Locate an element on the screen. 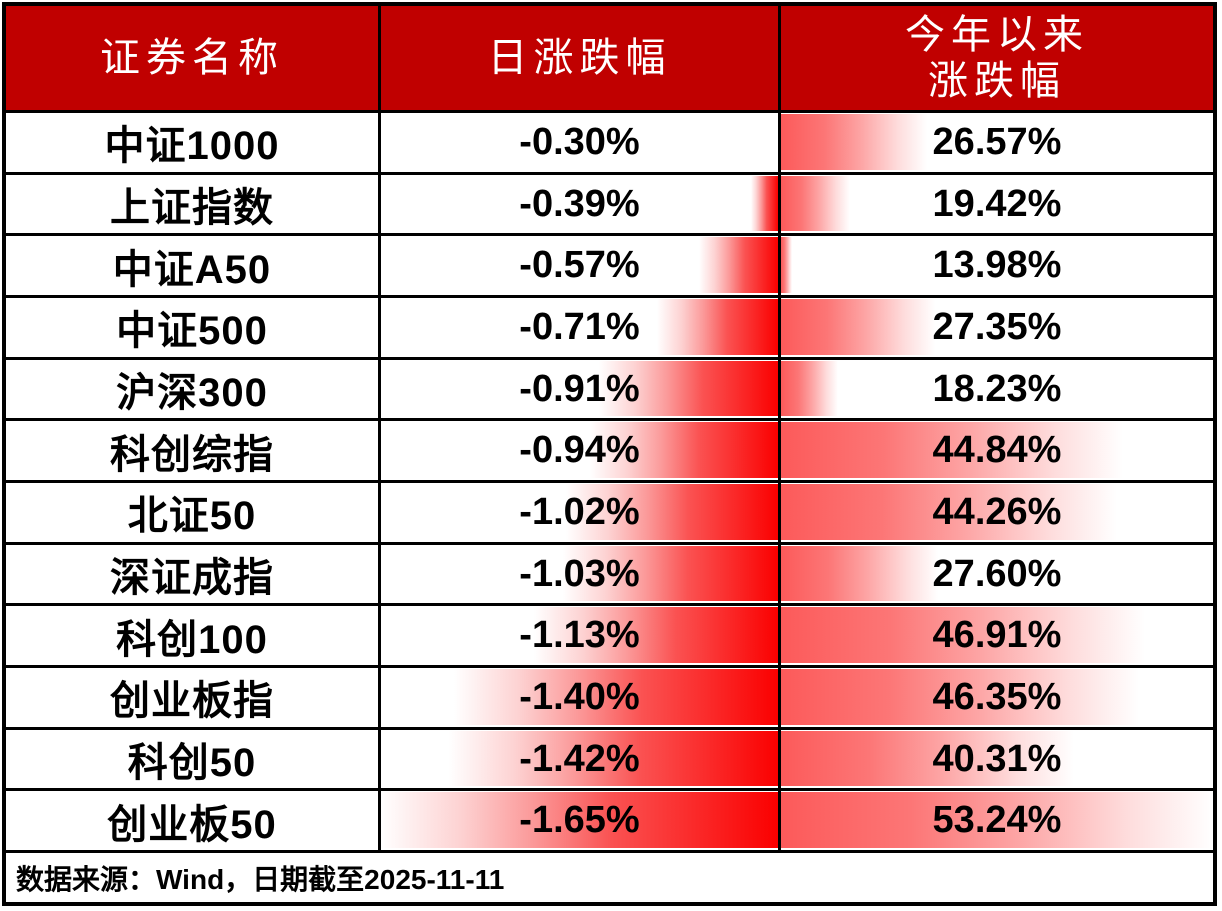 This screenshot has width=1222, height=911. header-label-daily-change: 日涨跌幅 is located at coordinates (579, 57).